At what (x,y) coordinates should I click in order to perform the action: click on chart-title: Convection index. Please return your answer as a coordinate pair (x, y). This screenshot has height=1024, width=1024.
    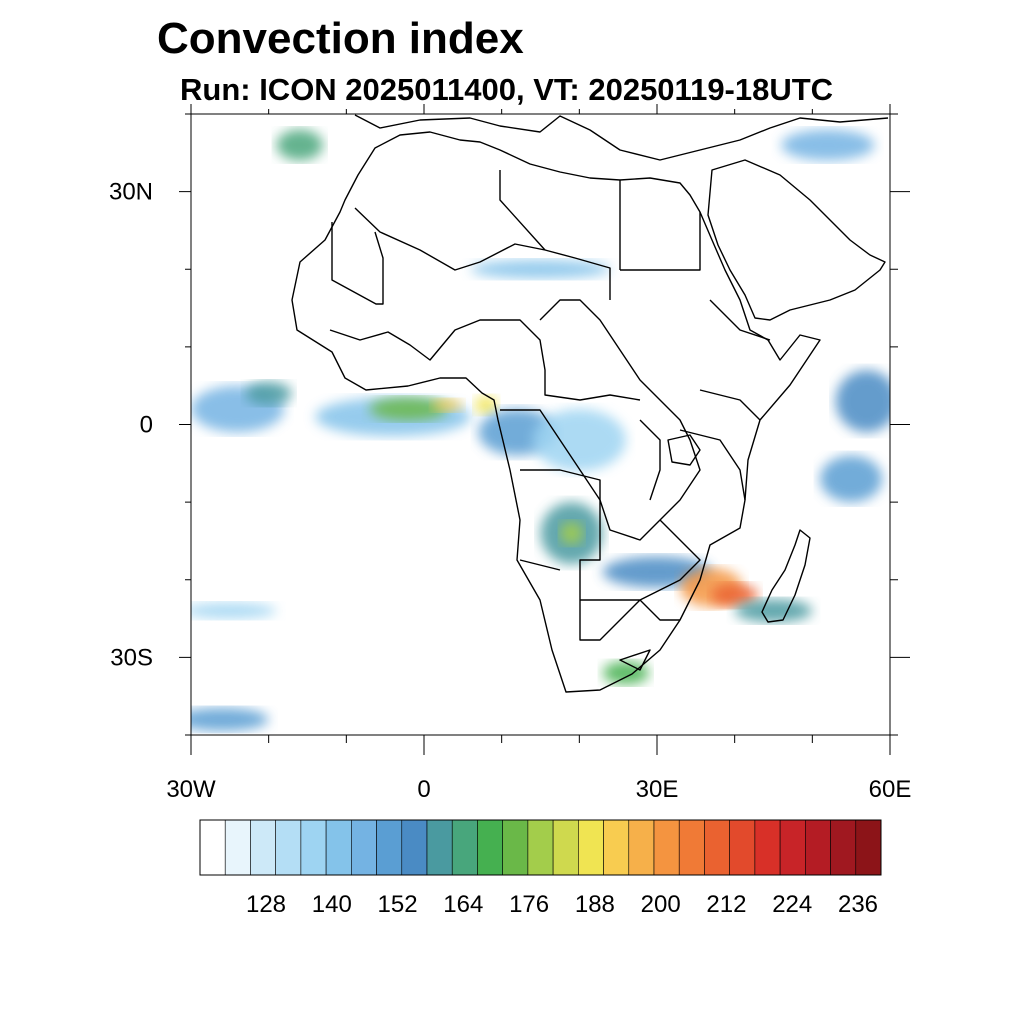
    Looking at the image, I should click on (340, 38).